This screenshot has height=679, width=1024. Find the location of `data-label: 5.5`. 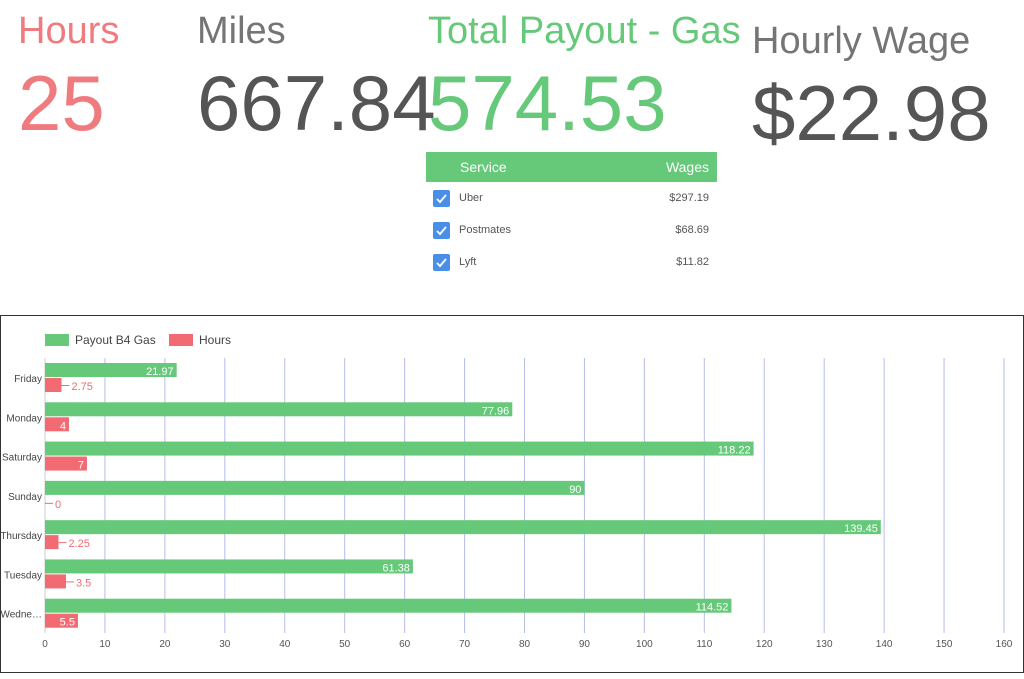

data-label: 5.5 is located at coordinates (67, 623).